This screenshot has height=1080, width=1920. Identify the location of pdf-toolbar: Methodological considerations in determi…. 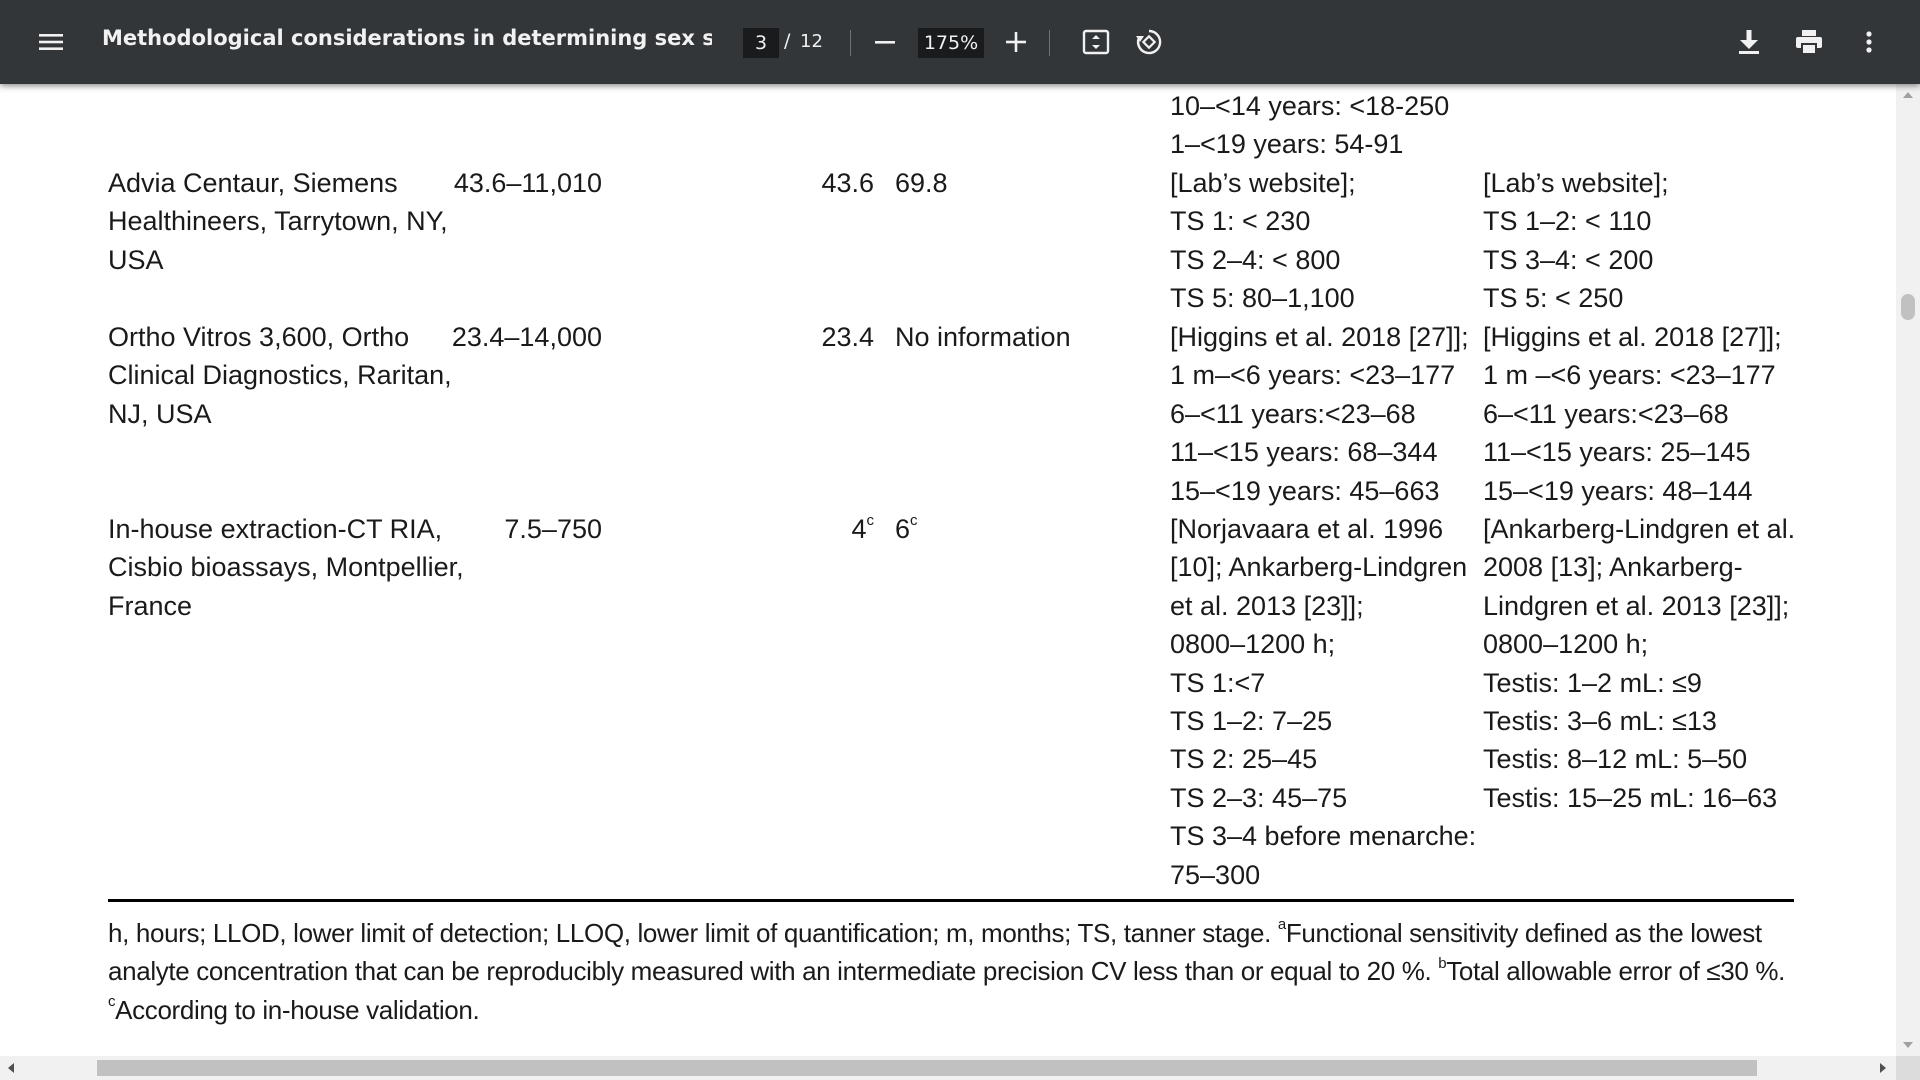
(960, 42).